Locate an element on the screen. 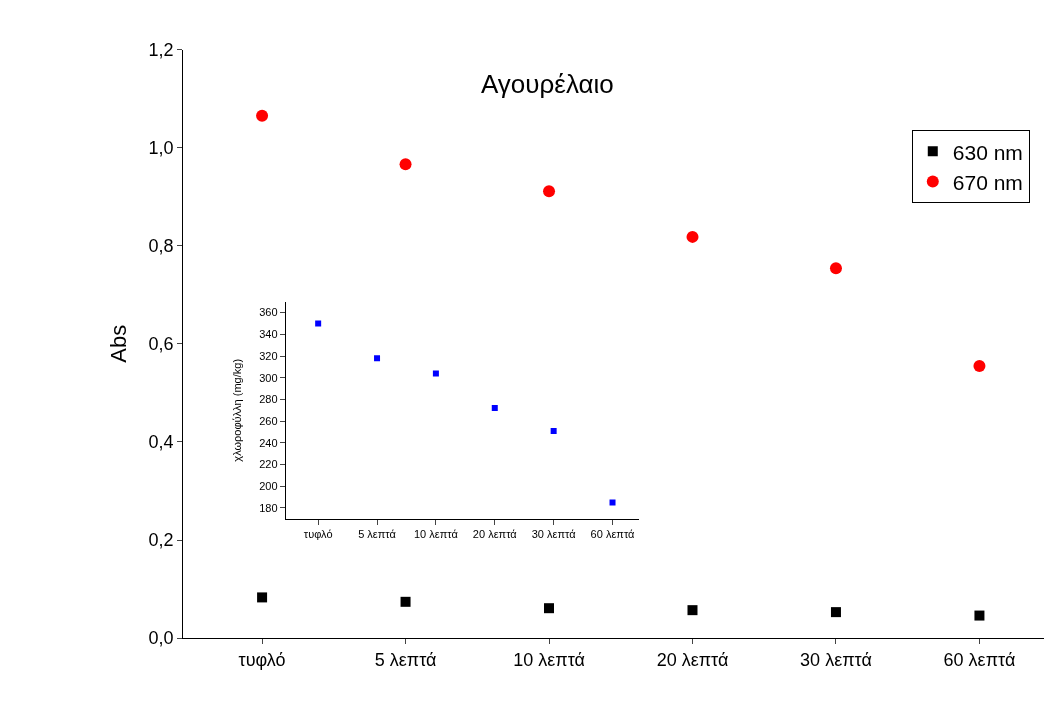  y-tick-label: 0,6 is located at coordinates (161, 344).